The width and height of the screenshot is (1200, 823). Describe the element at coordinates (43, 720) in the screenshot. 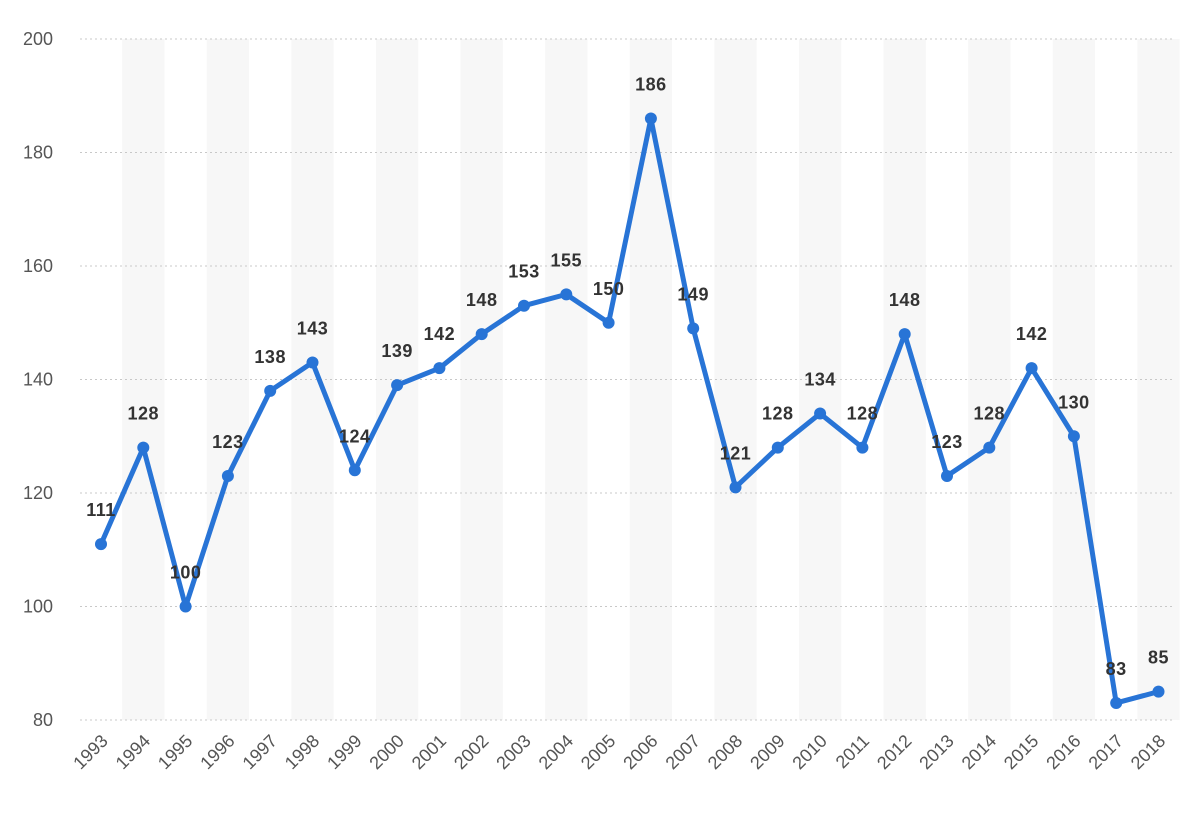

I see `y-tick-label: 80` at that location.